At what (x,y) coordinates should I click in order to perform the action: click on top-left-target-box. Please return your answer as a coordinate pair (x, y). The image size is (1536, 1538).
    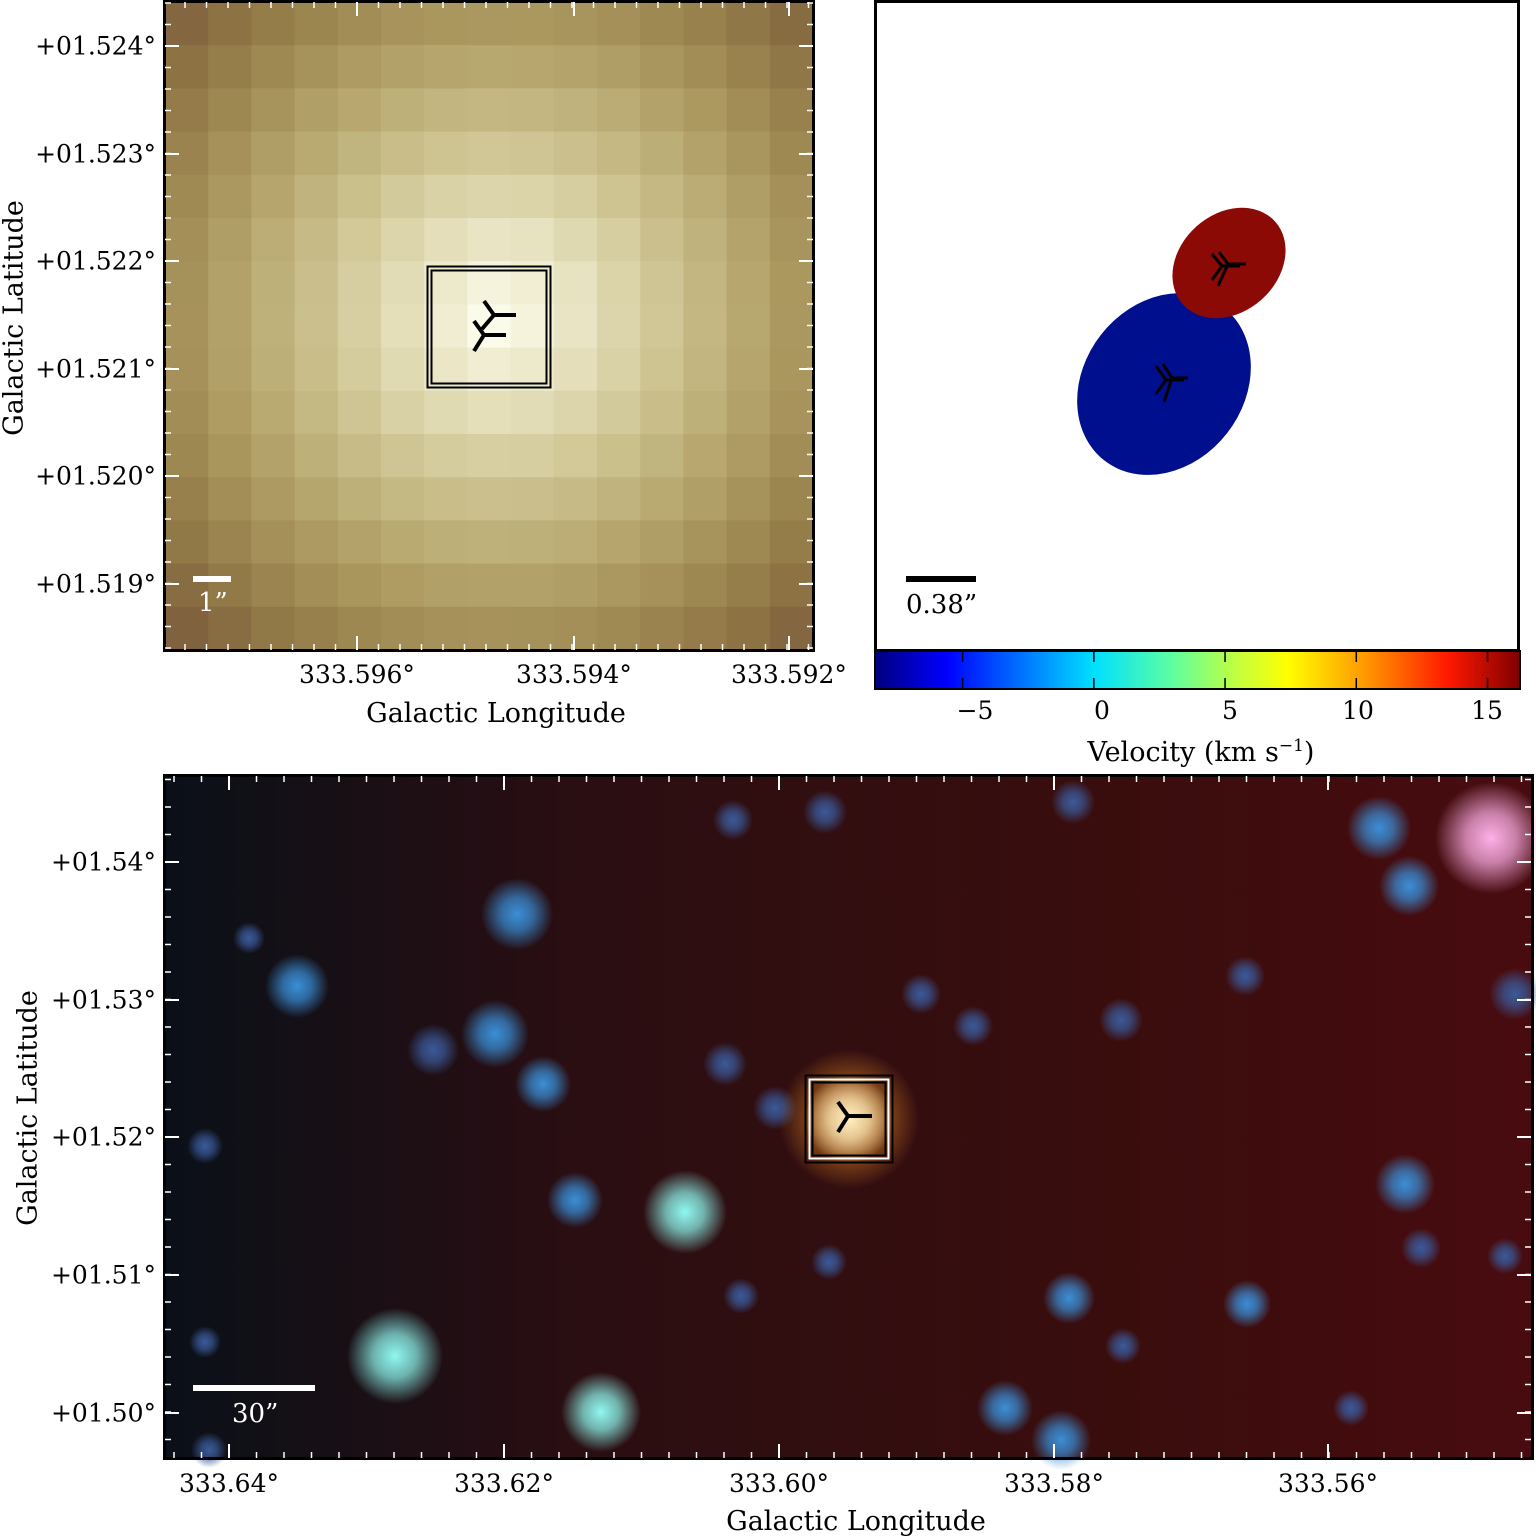
    Looking at the image, I should click on (489, 327).